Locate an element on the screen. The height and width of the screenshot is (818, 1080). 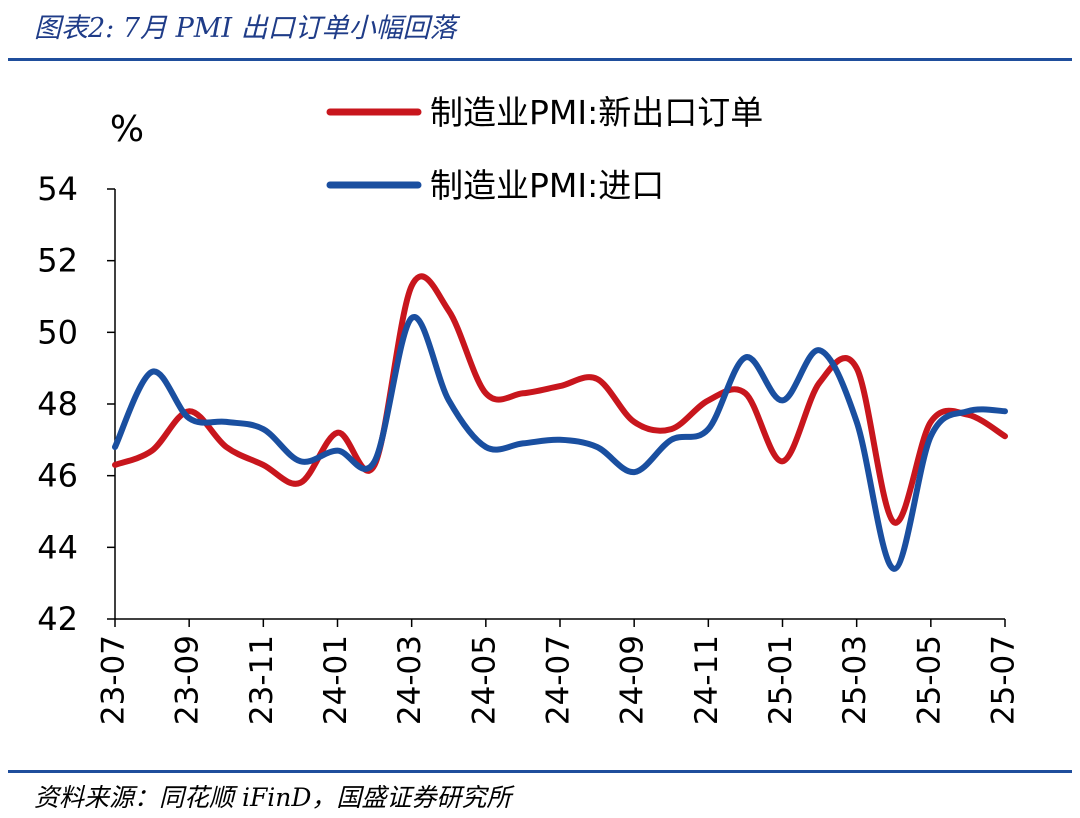
y-tick-label: 50 is located at coordinates (57, 332).